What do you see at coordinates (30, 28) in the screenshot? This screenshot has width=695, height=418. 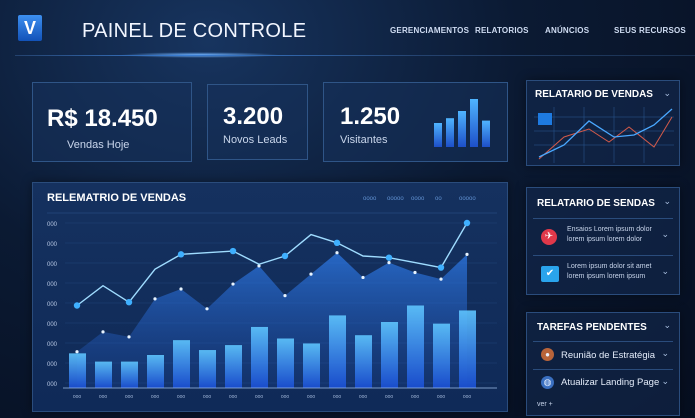 I see `logo: V` at bounding box center [30, 28].